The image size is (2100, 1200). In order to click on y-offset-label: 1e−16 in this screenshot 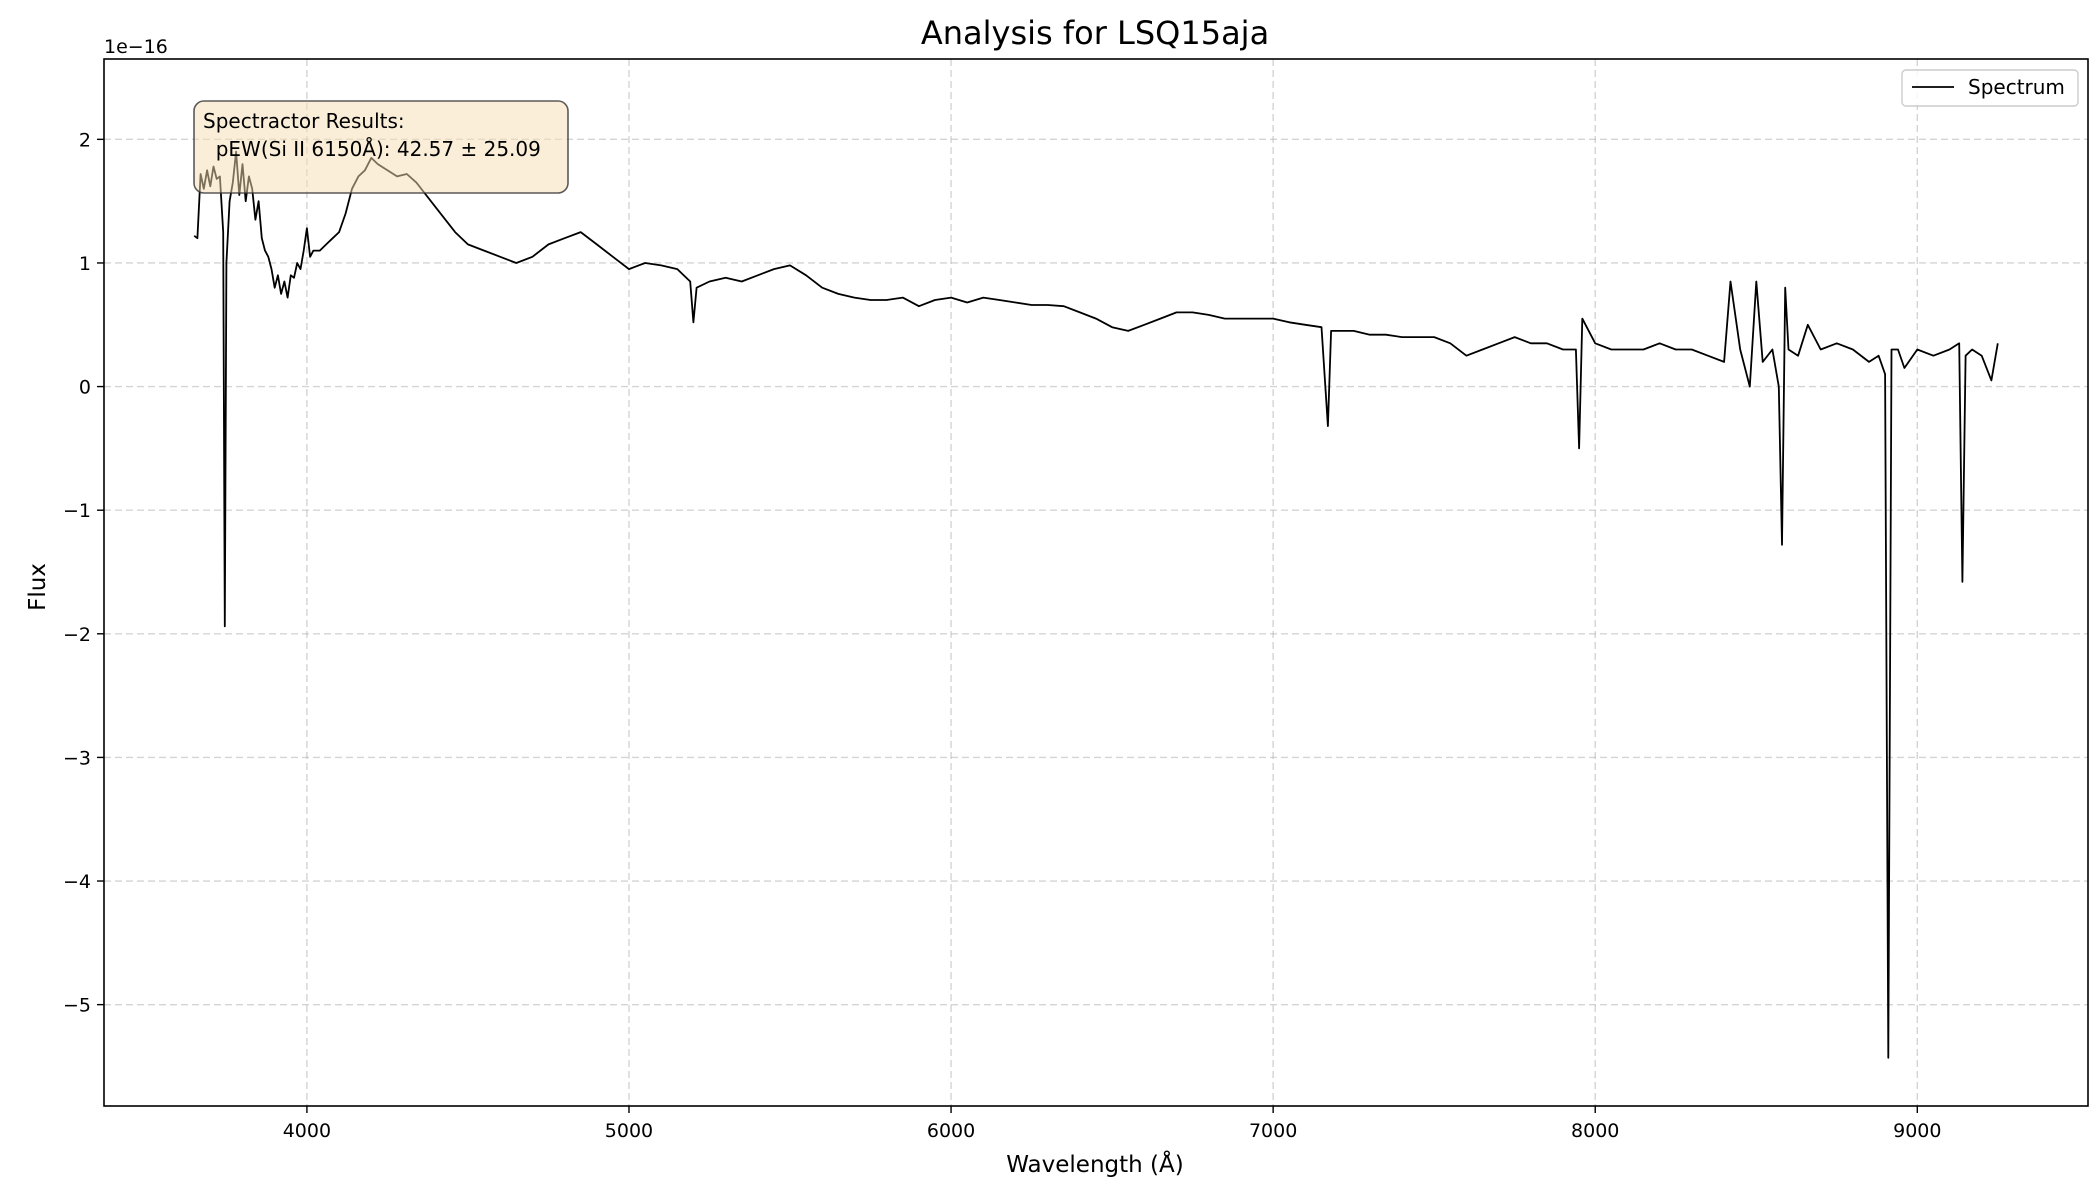, I will do `click(136, 47)`.